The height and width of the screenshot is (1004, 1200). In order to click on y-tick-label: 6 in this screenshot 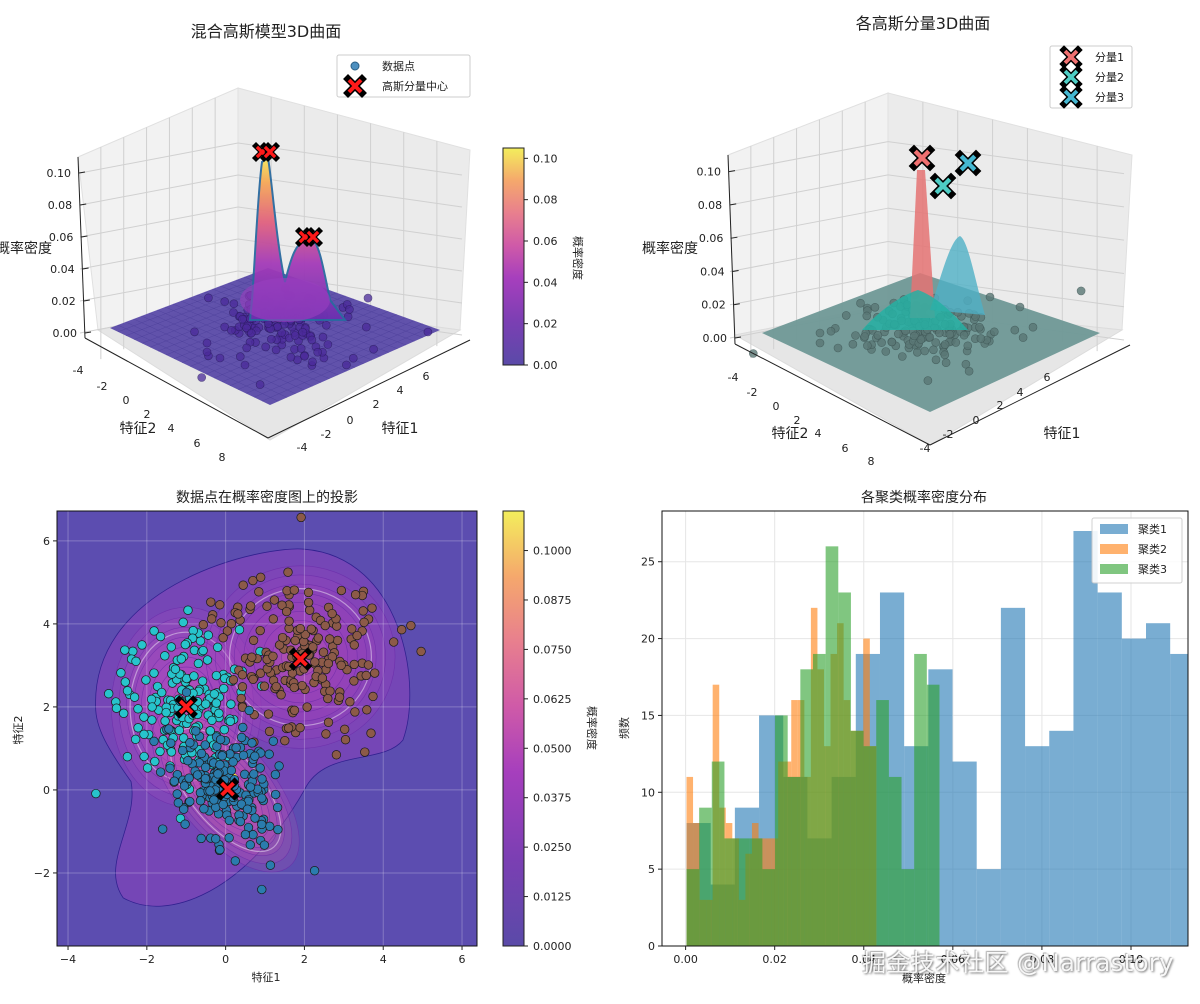, I will do `click(845, 448)`.